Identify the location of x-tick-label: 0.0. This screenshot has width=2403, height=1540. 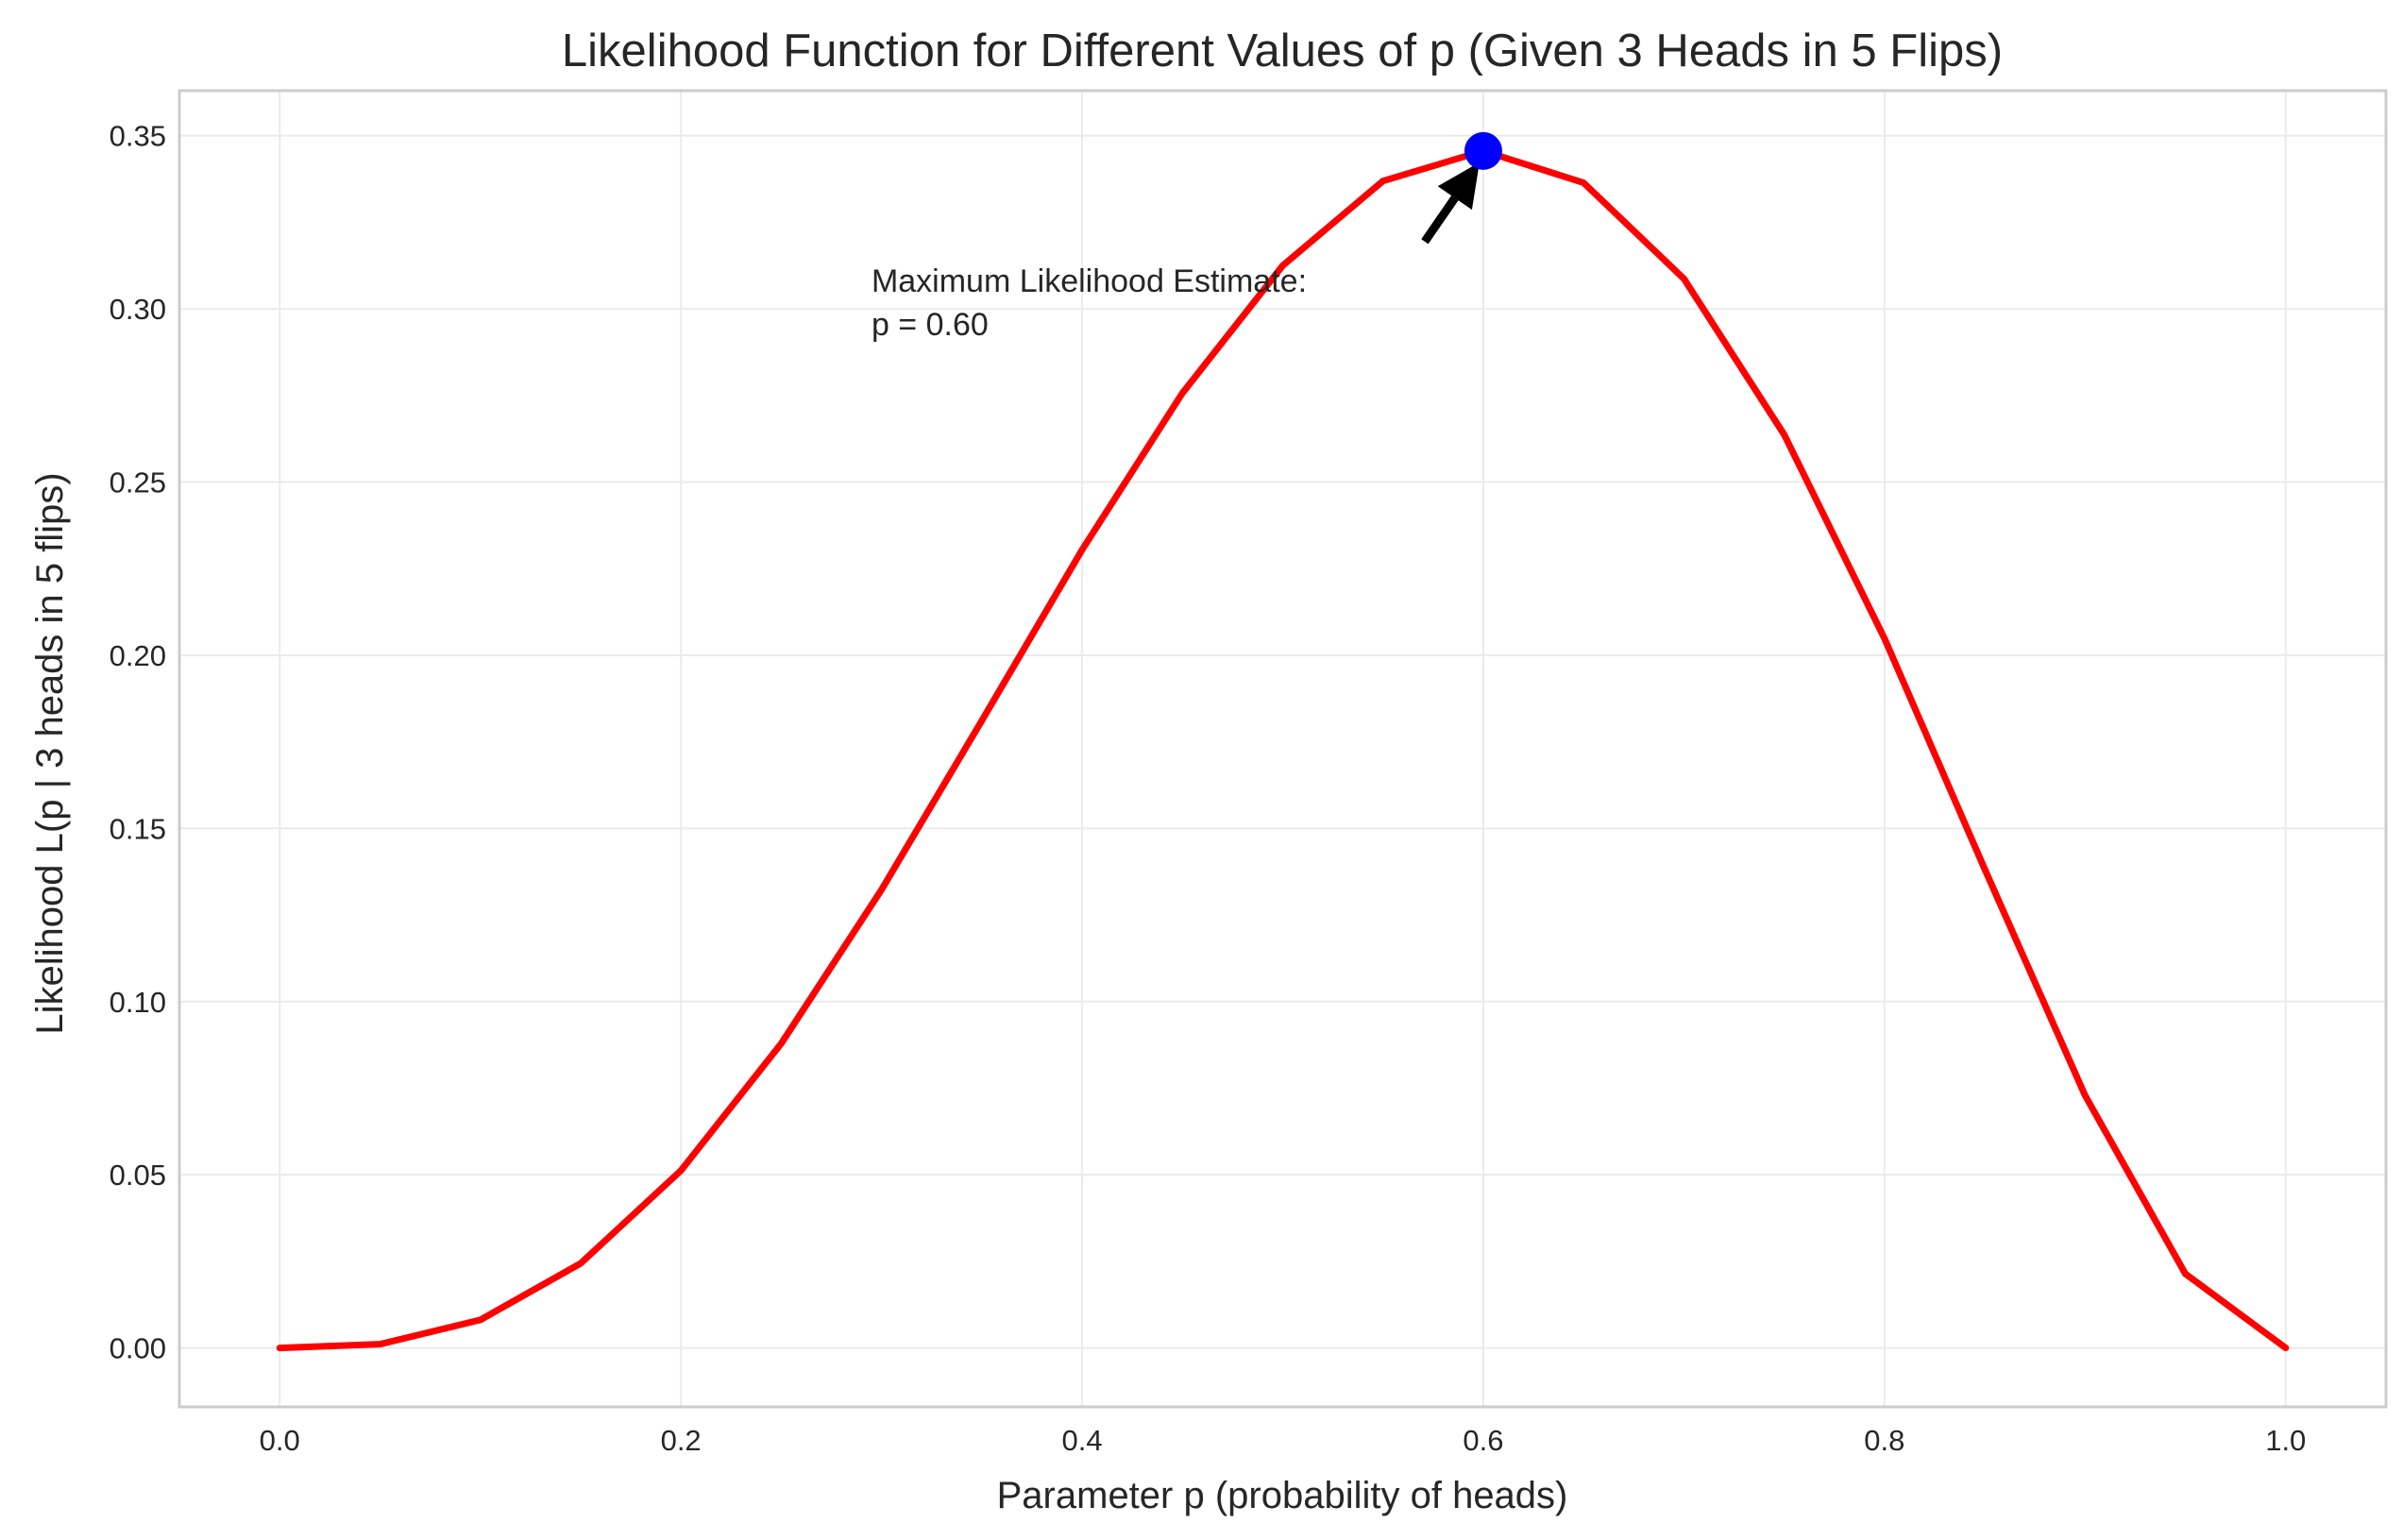
(280, 1440).